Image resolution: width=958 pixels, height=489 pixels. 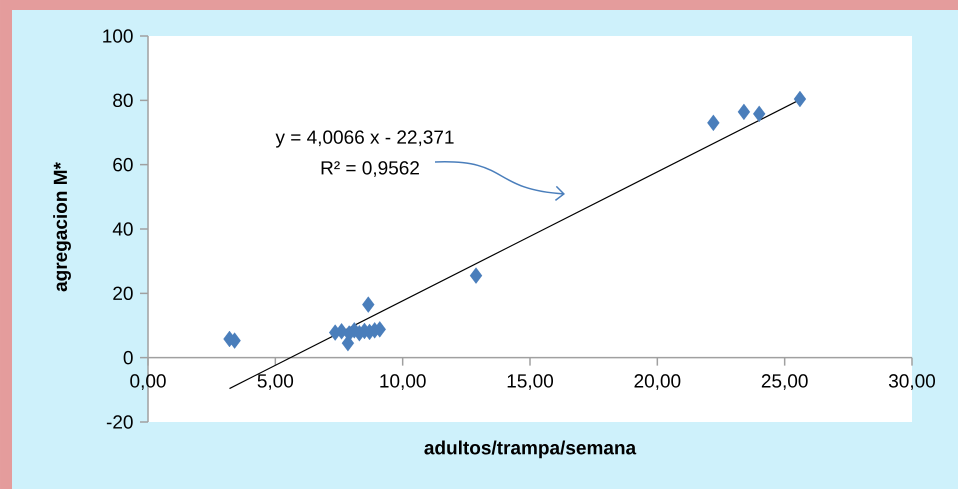 I want to click on x-tick-label: 15,00, so click(x=531, y=382).